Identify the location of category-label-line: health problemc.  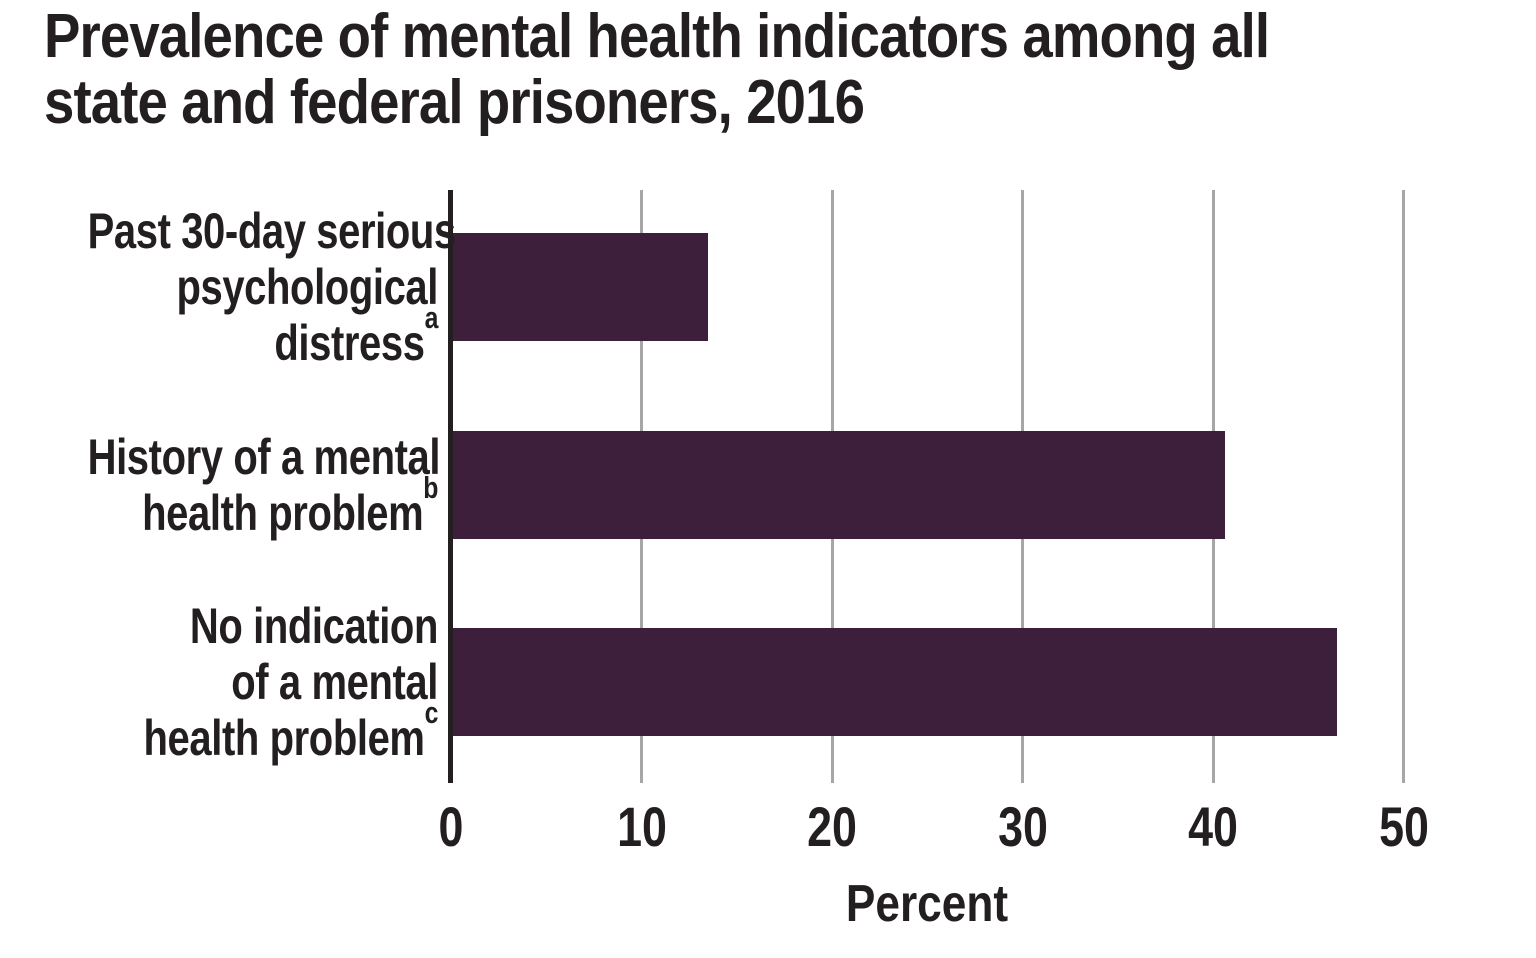
(291, 730).